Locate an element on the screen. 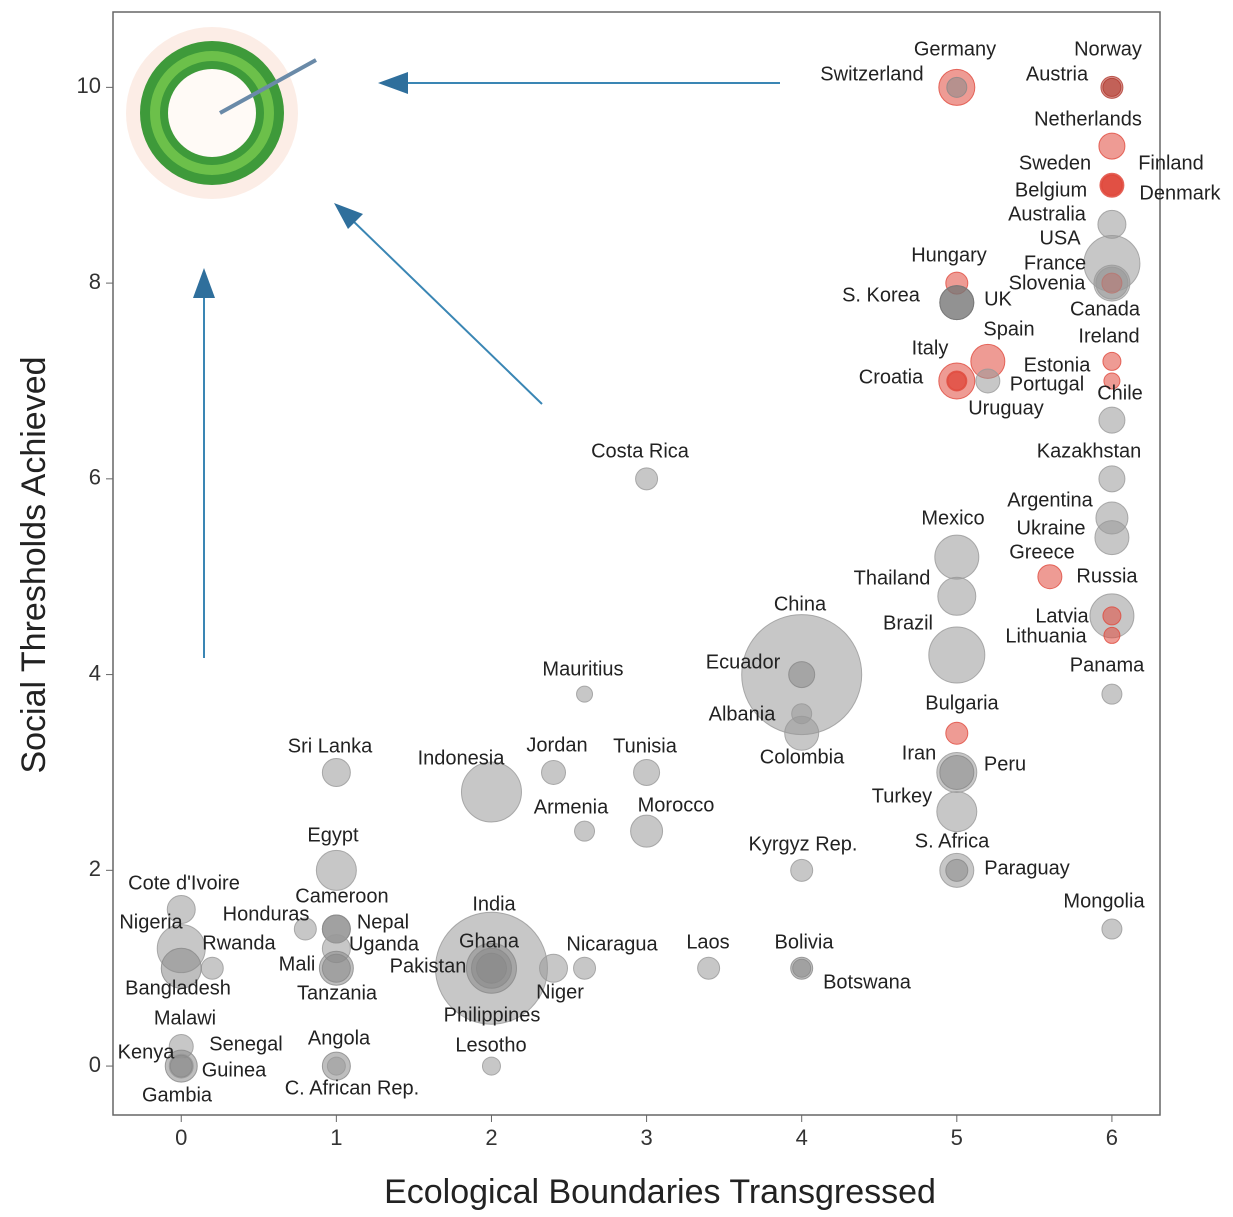 This screenshot has height=1217, width=1233. point-label: Uganda is located at coordinates (384, 944).